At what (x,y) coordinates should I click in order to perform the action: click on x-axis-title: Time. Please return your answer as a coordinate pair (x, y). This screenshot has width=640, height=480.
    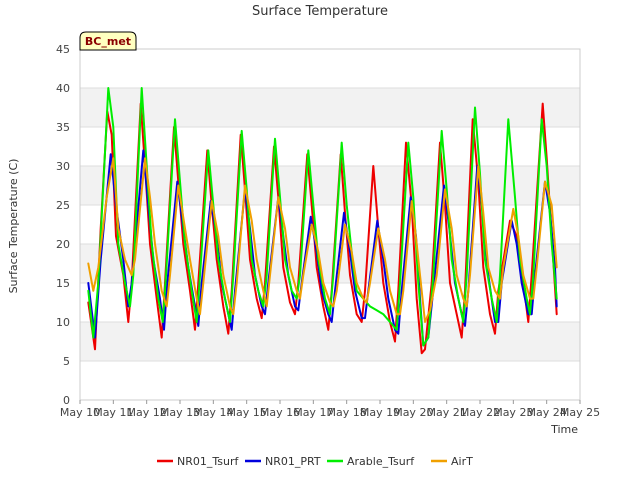
    Looking at the image, I should click on (564, 429).